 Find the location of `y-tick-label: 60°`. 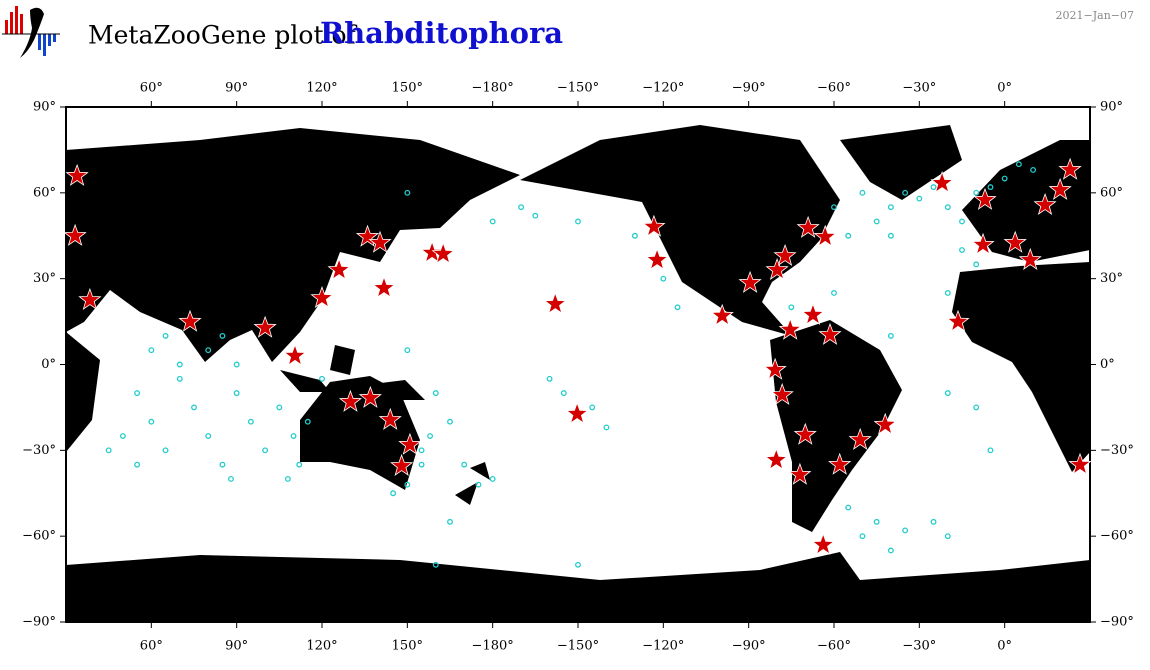

y-tick-label: 60° is located at coordinates (1111, 192).